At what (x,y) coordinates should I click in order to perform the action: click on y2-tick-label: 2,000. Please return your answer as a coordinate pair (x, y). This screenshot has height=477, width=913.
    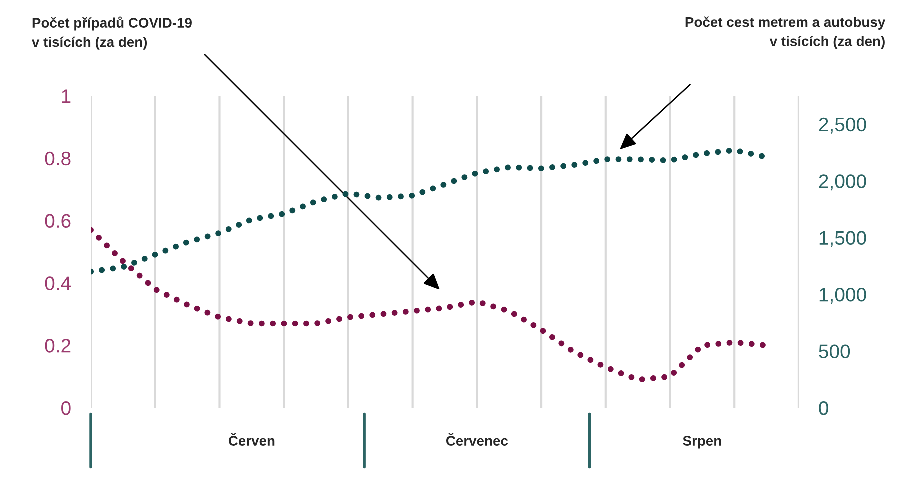
    Looking at the image, I should click on (842, 182).